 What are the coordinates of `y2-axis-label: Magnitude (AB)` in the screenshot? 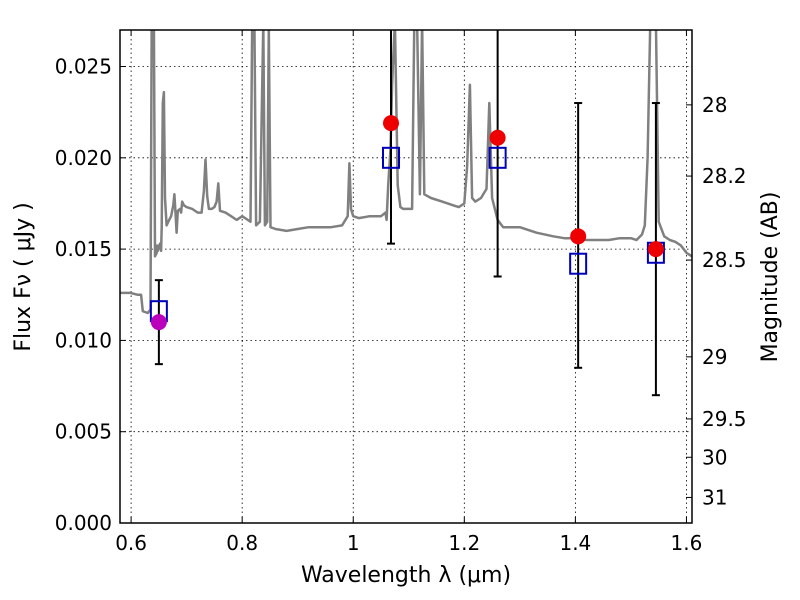 It's located at (770, 277).